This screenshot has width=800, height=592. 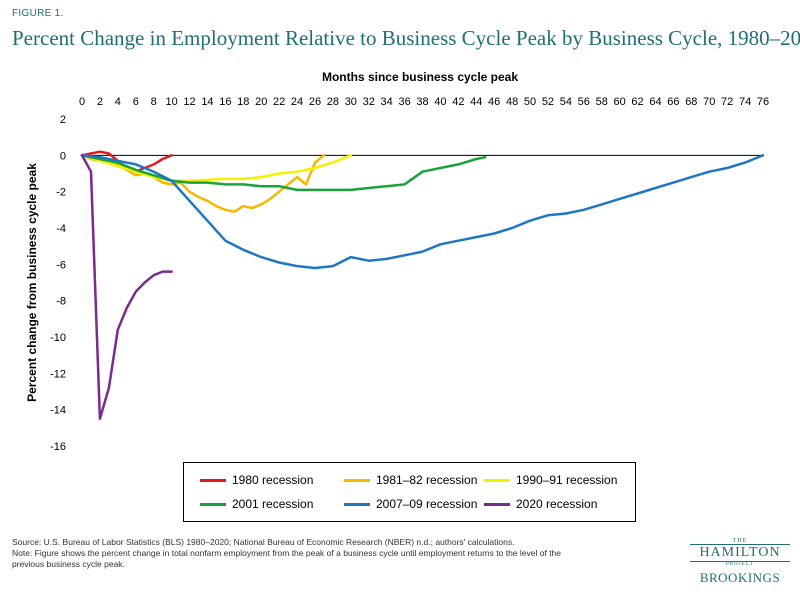 What do you see at coordinates (673, 102) in the screenshot?
I see `x-tick-label: 66` at bounding box center [673, 102].